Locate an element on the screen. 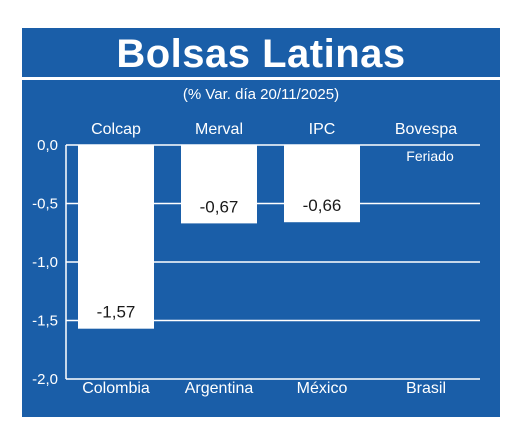 This screenshot has height=445, width=520. bar-argentina is located at coordinates (219, 184).